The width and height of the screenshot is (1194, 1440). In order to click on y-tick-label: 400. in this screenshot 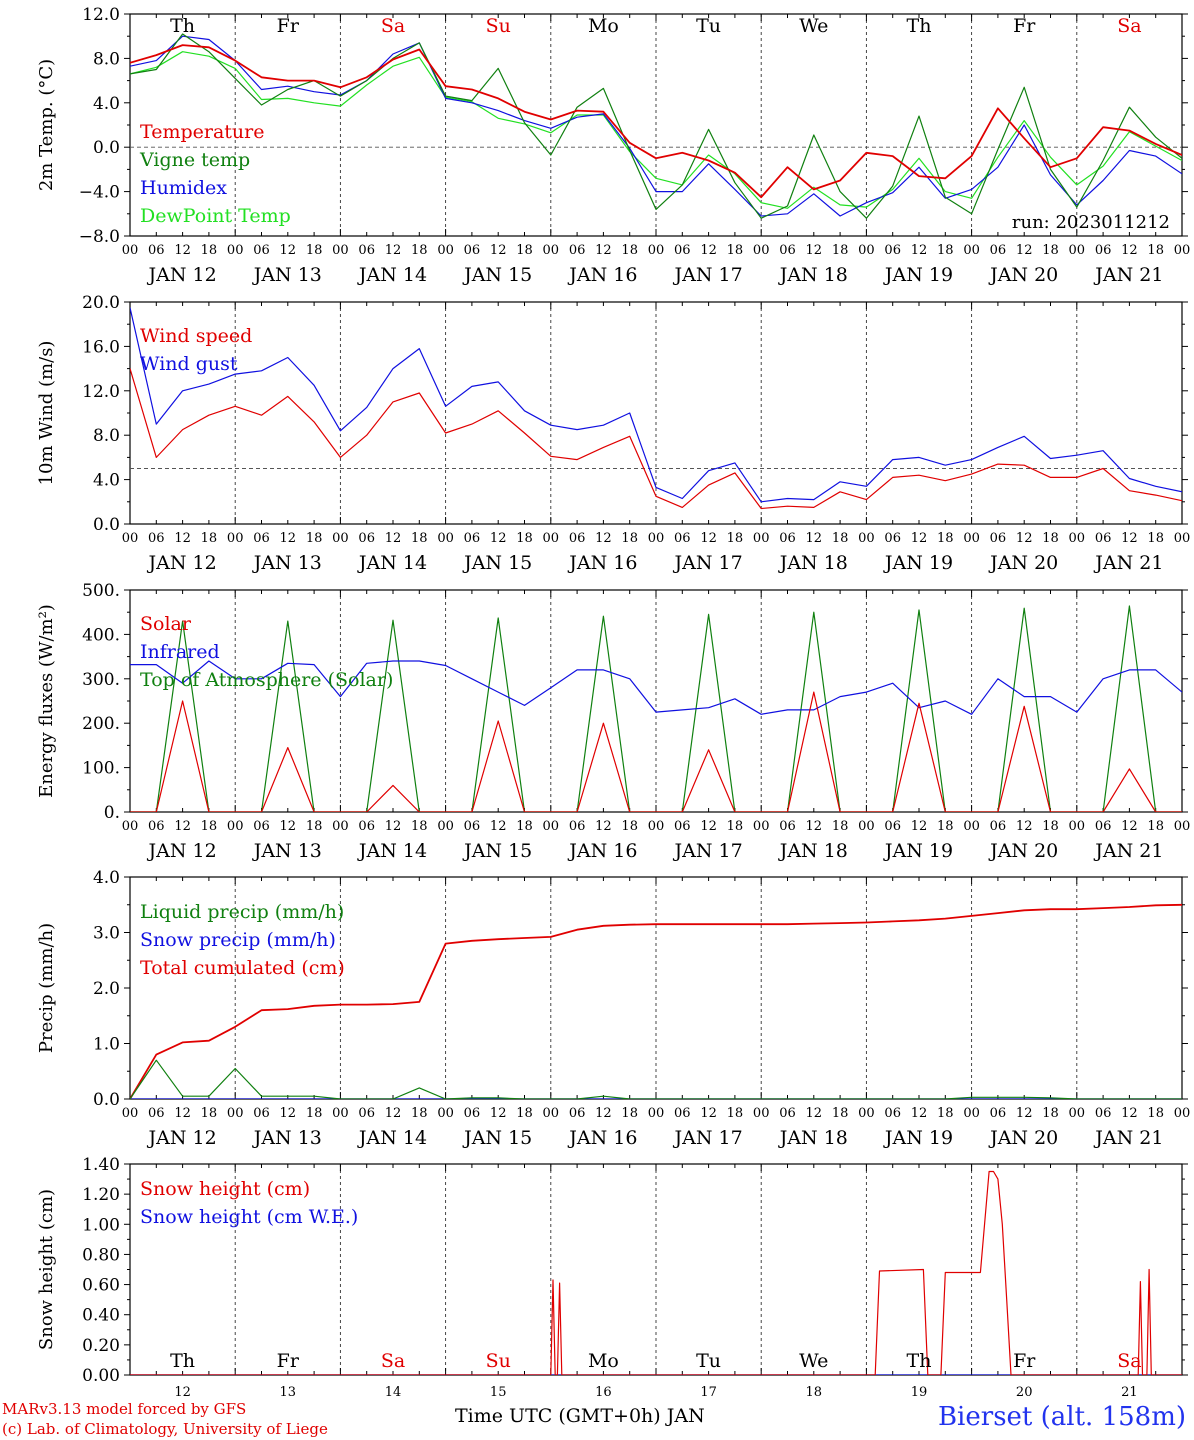, I will do `click(101, 635)`.